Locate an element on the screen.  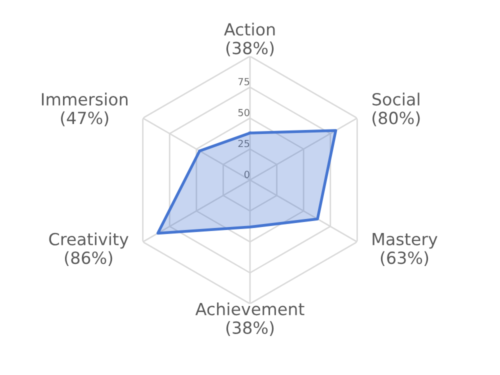
spoke-label: Creativity (86%) is located at coordinates (88, 249).